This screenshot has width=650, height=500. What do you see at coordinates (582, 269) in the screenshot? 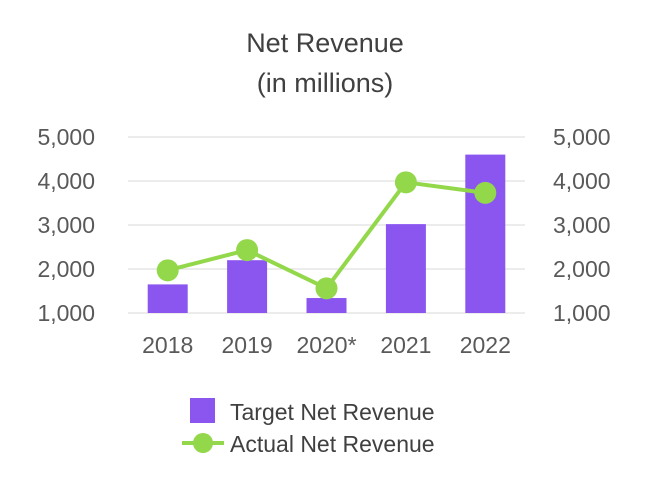
I see `y-tick-label-right: 2,000` at bounding box center [582, 269].